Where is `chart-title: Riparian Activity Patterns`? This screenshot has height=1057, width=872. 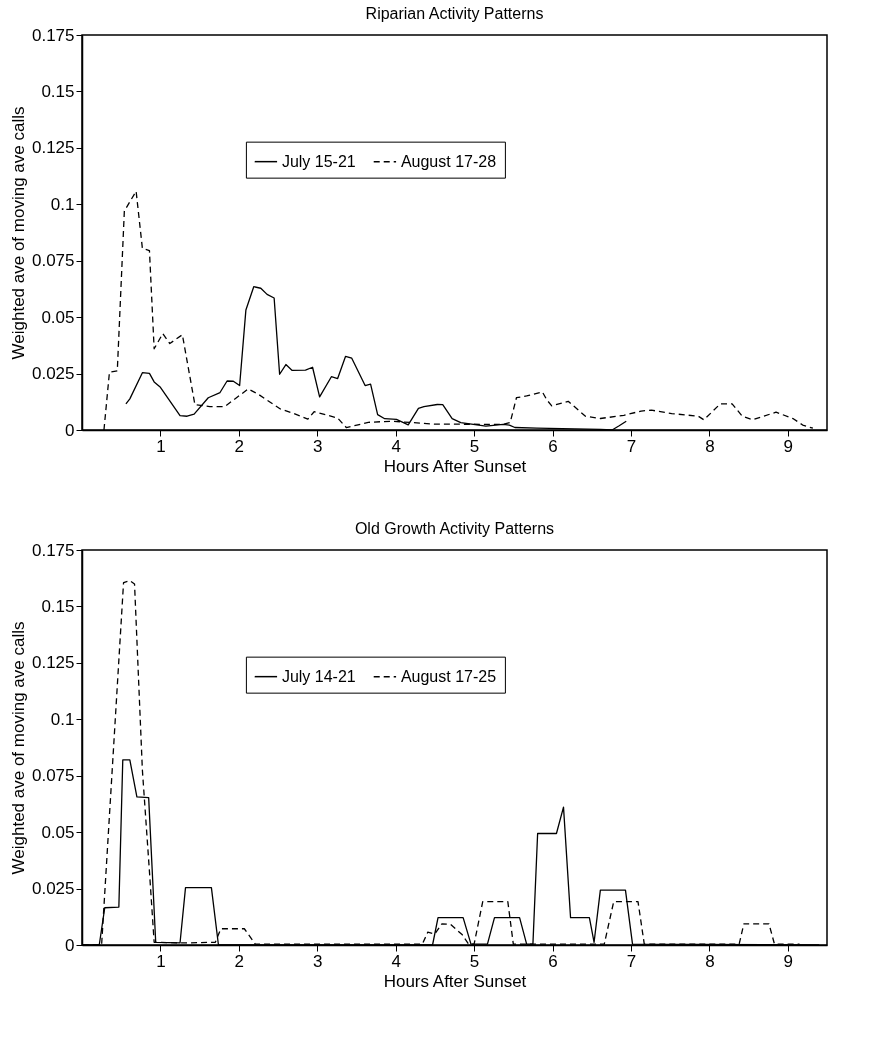
chart-title: Riparian Activity Patterns is located at coordinates (454, 13).